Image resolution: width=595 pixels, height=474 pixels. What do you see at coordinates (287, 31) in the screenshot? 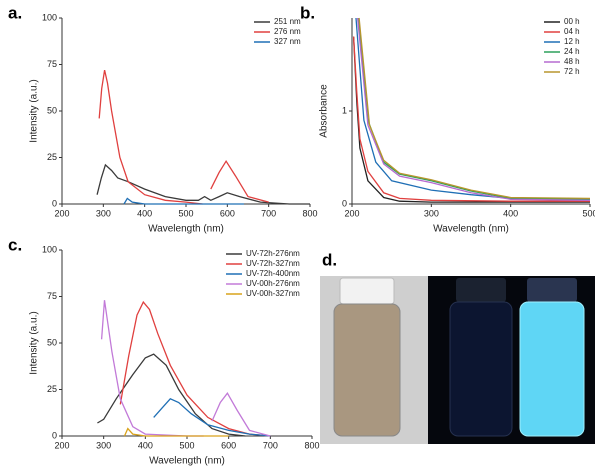
I see `legend-label: 276 nm` at bounding box center [287, 31].